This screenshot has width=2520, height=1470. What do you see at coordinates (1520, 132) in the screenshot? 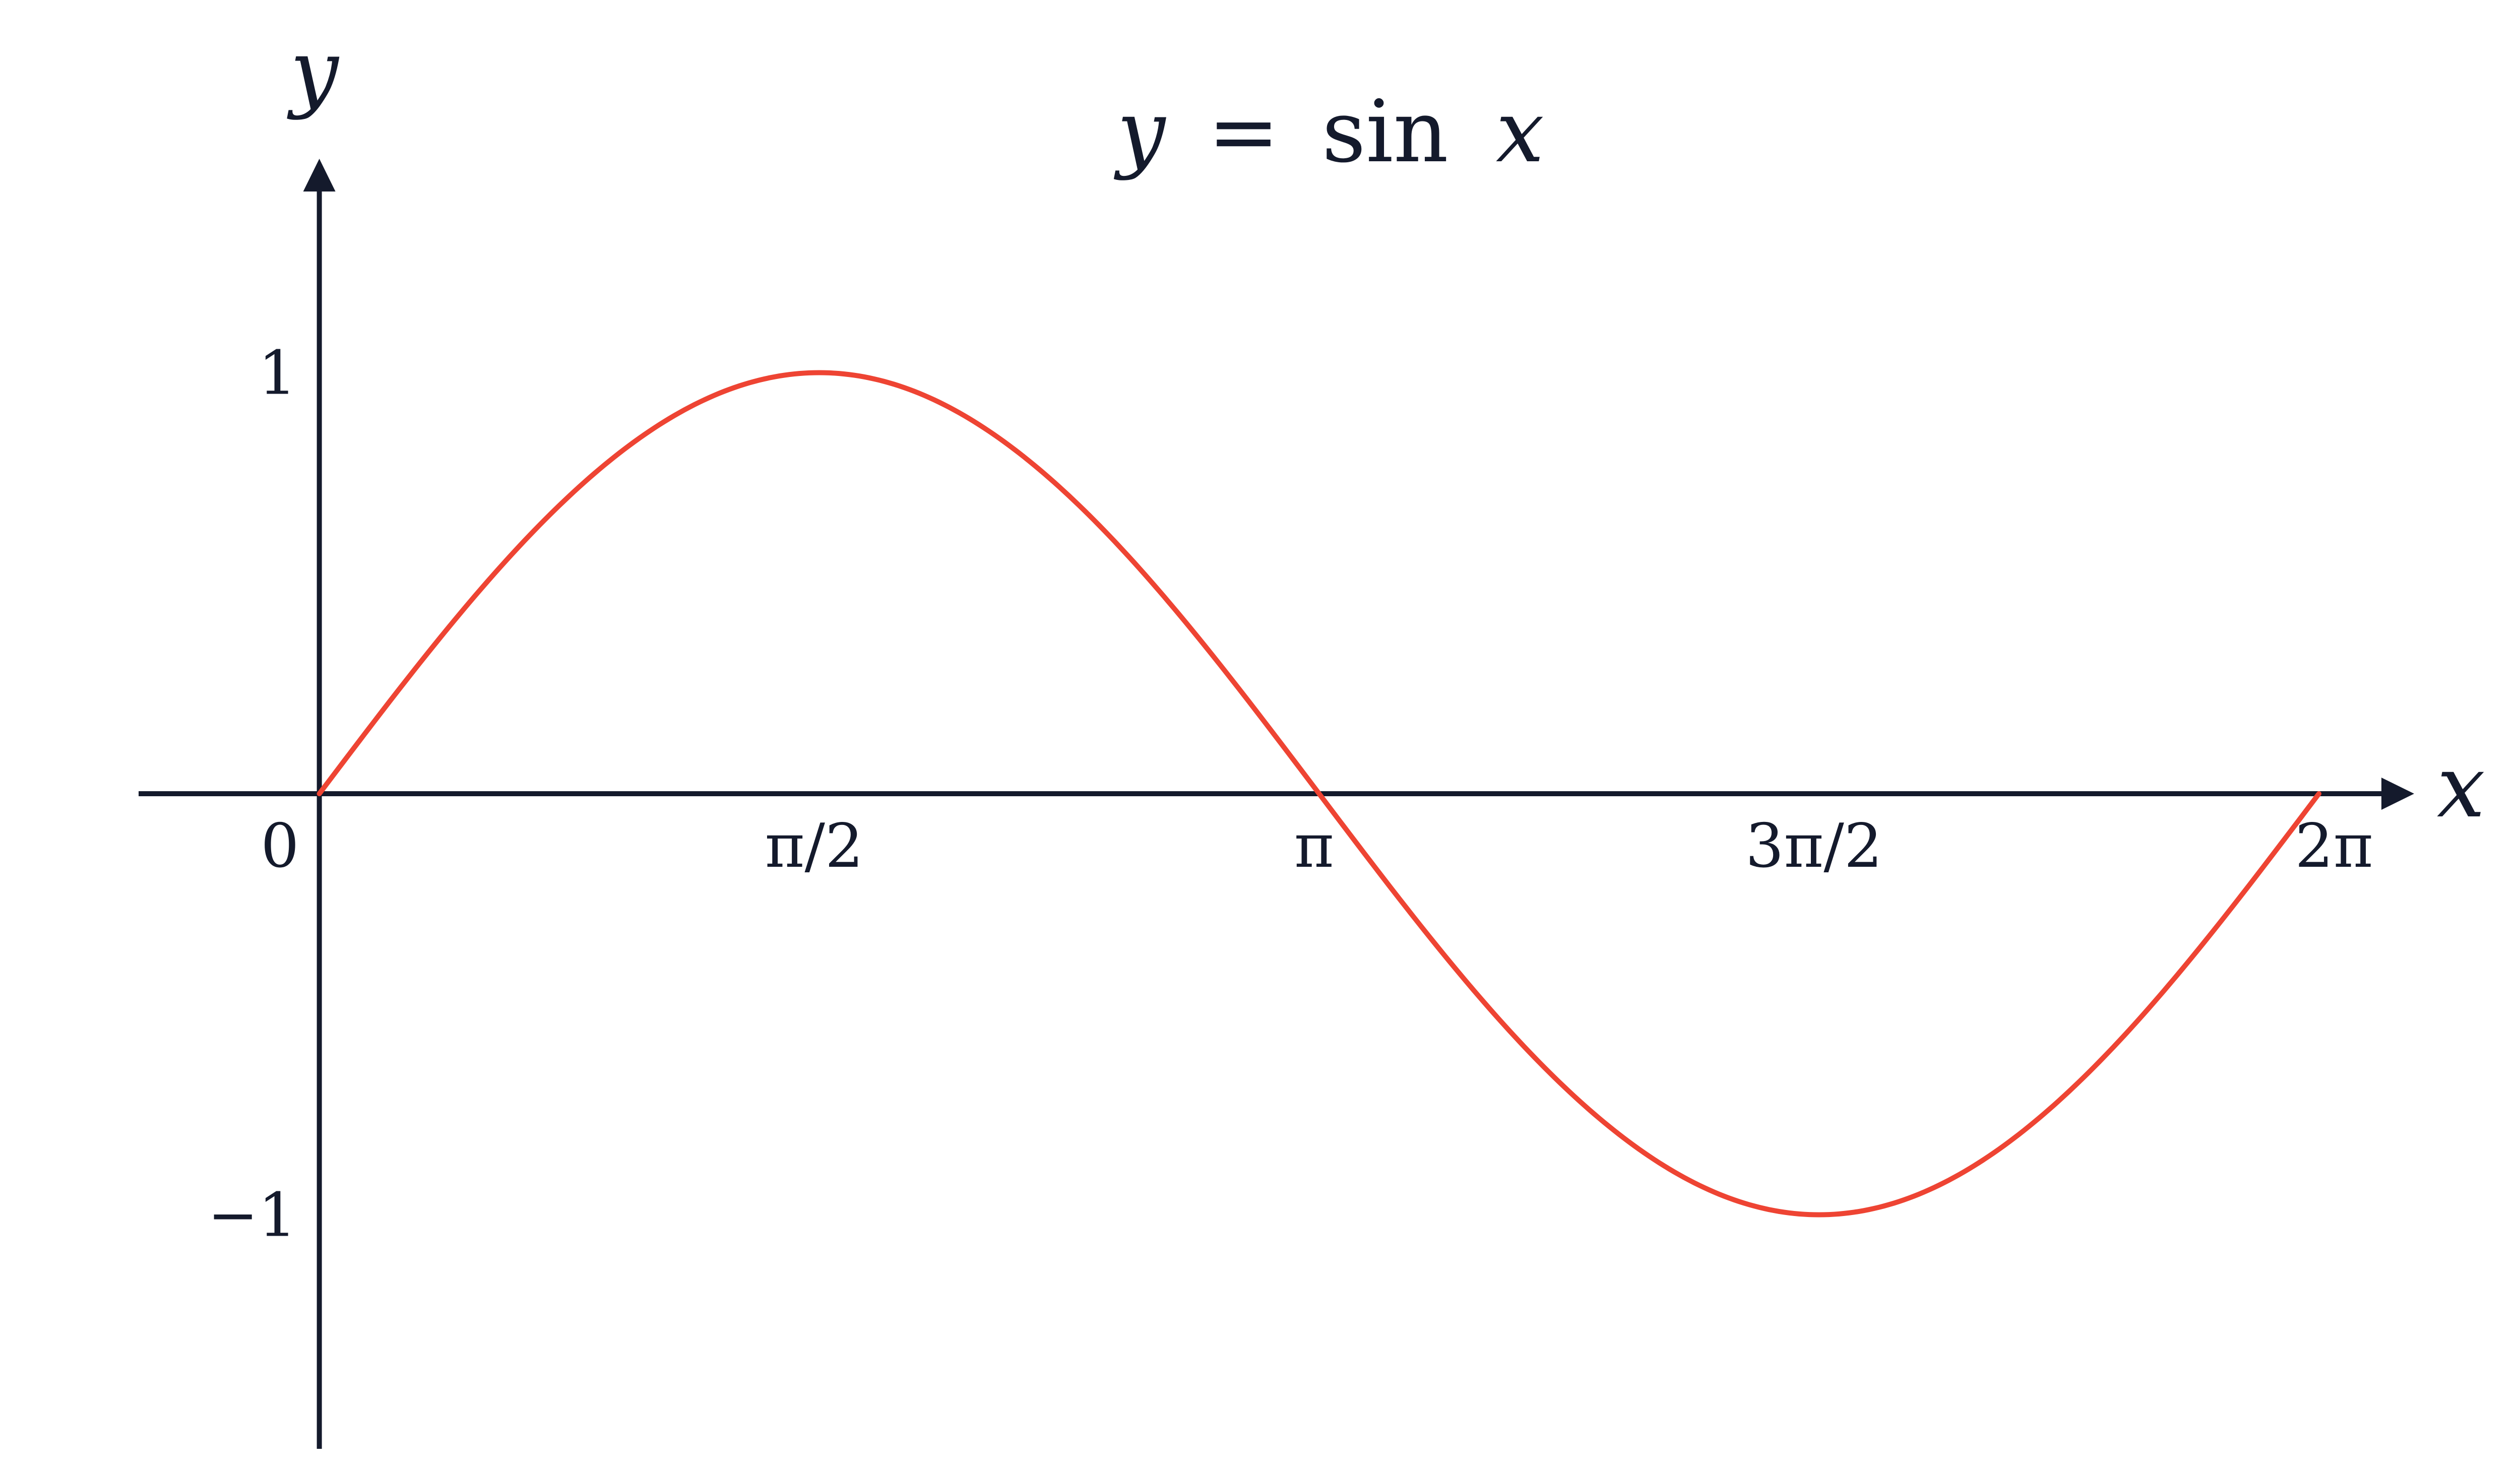
I see `title-arg: x` at bounding box center [1520, 132].